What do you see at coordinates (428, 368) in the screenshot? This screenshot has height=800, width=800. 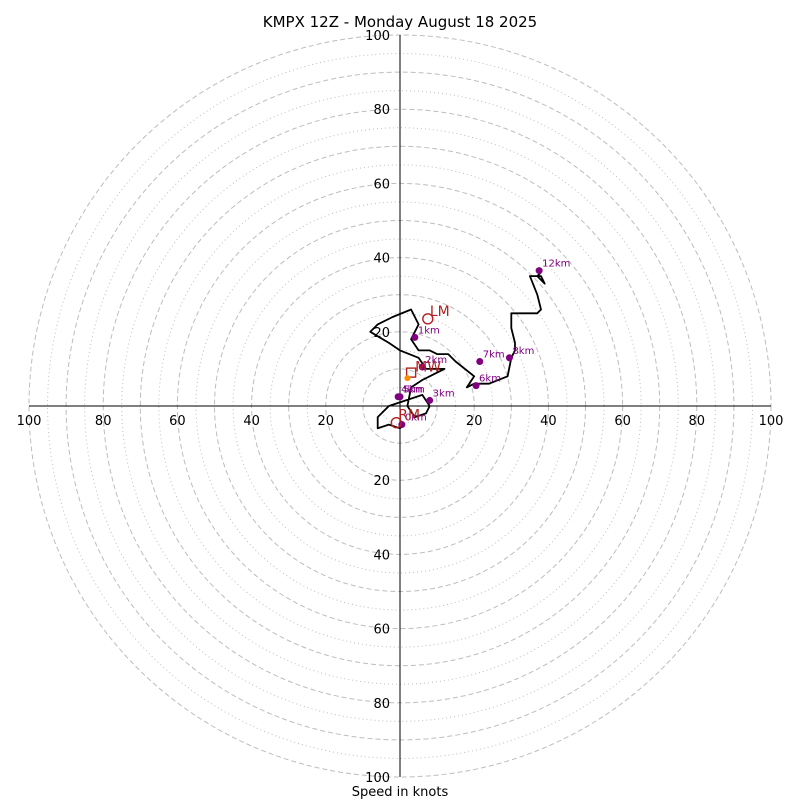 I see `mean-wind-label: MW` at bounding box center [428, 368].